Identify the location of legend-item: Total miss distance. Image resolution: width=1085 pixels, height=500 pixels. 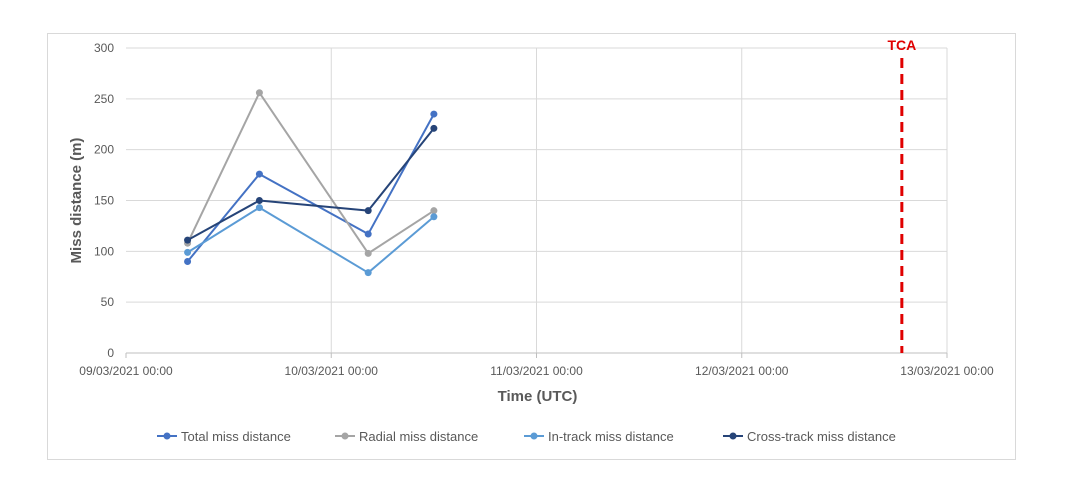
(224, 436).